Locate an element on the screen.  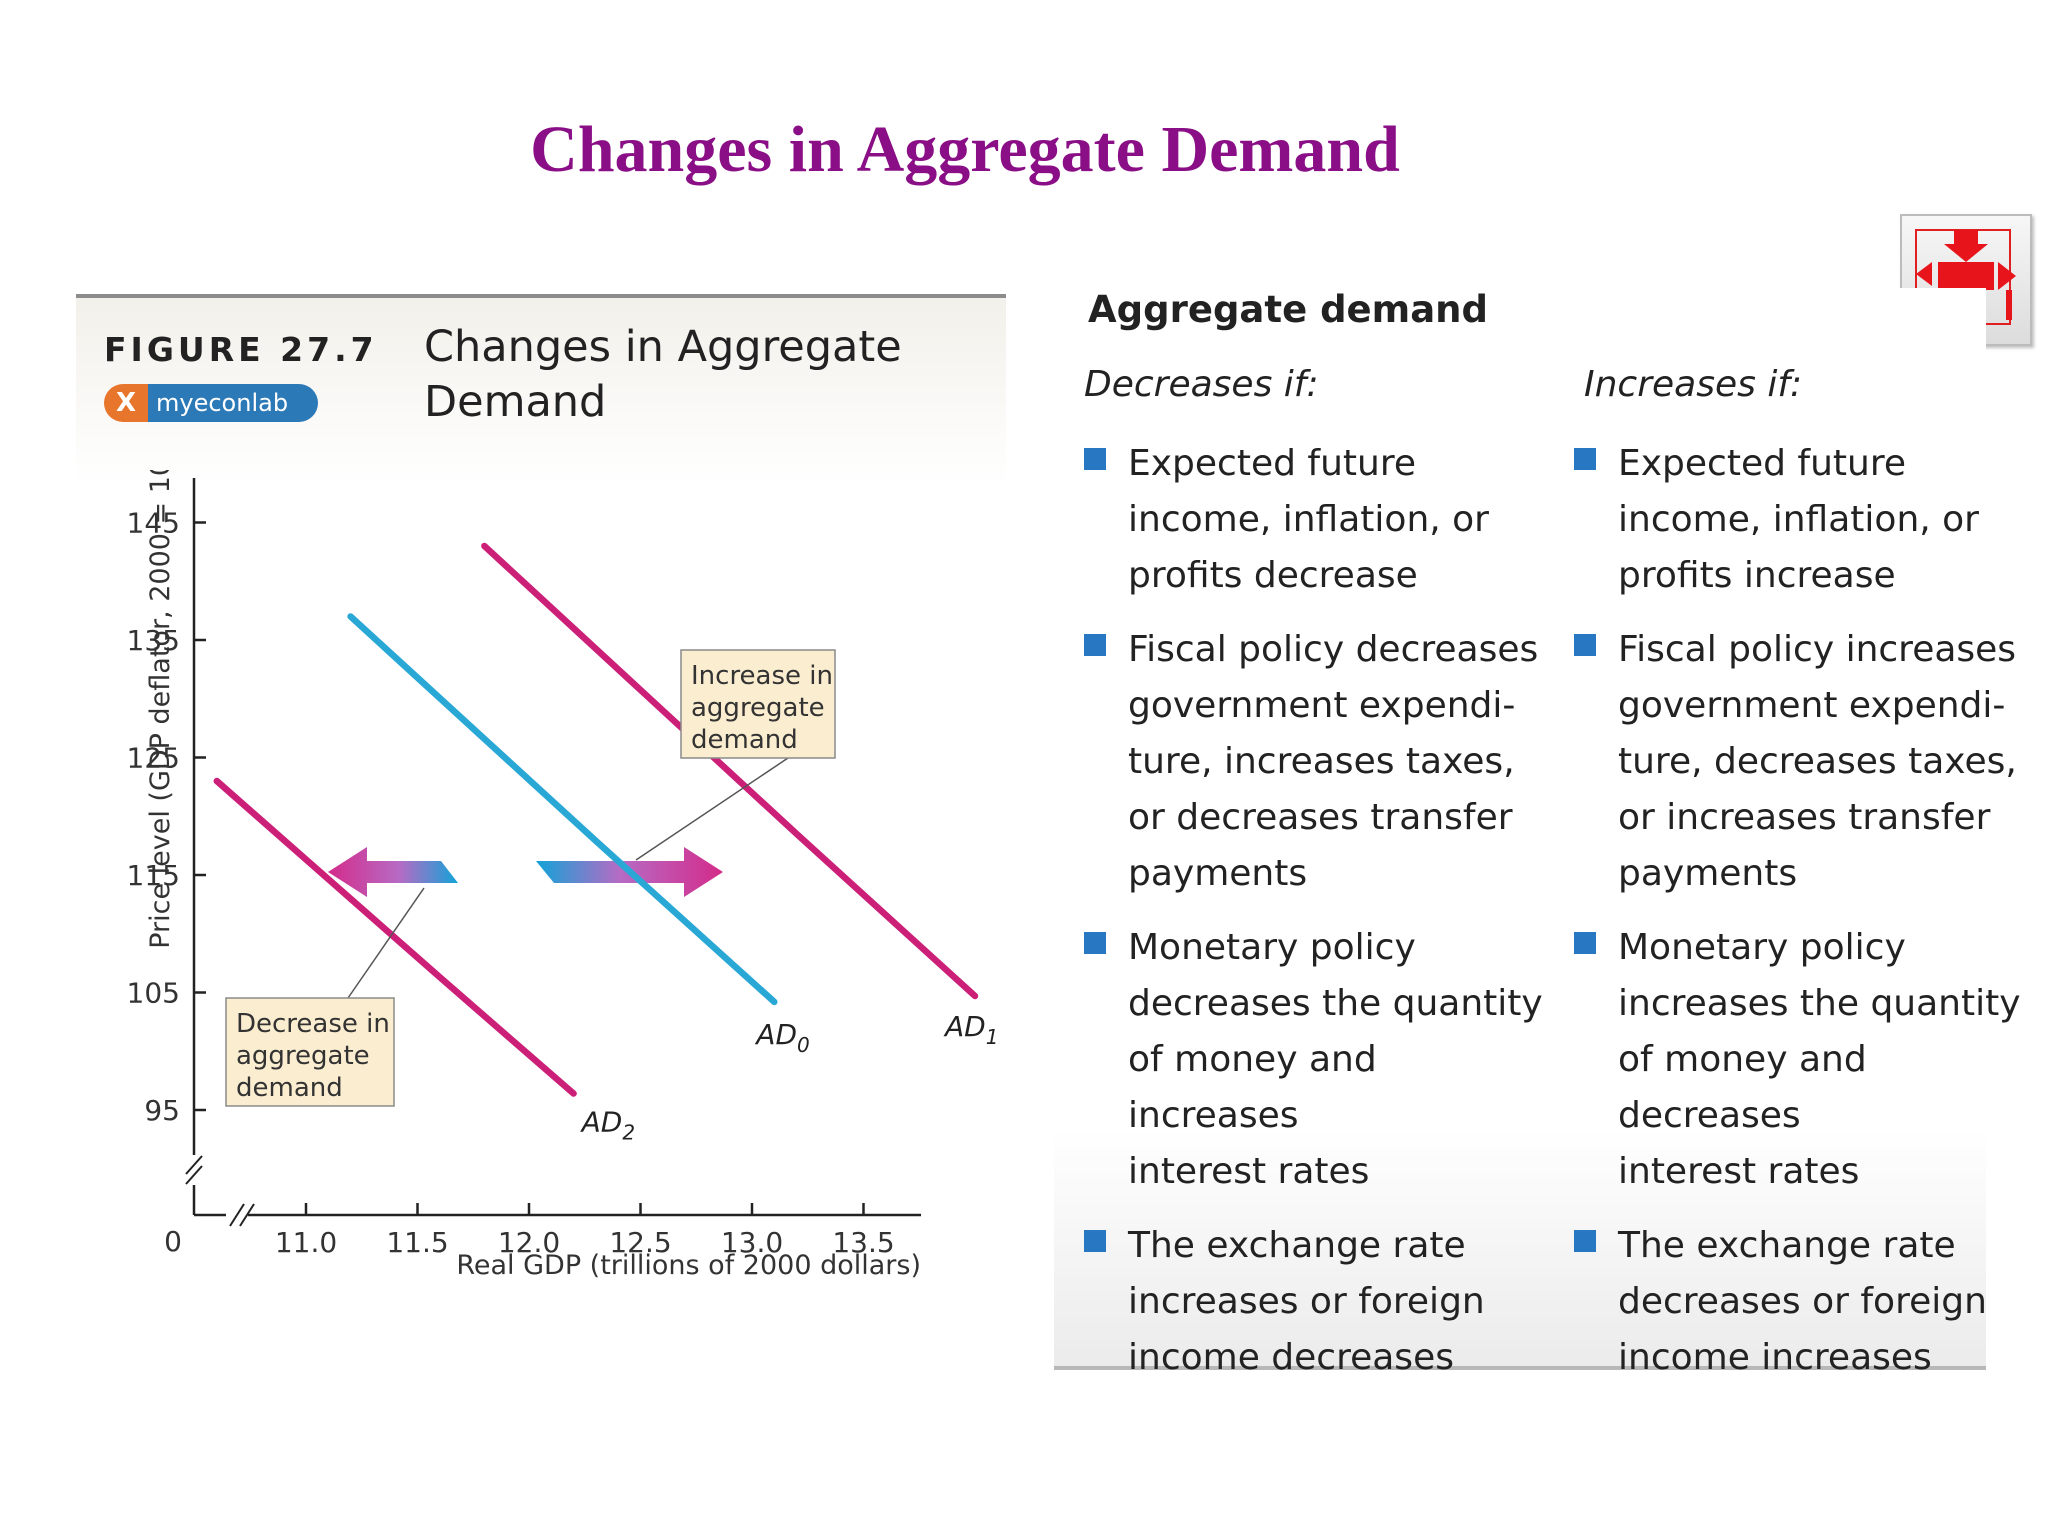
figure-title-line-2: Demand is located at coordinates (515, 402).